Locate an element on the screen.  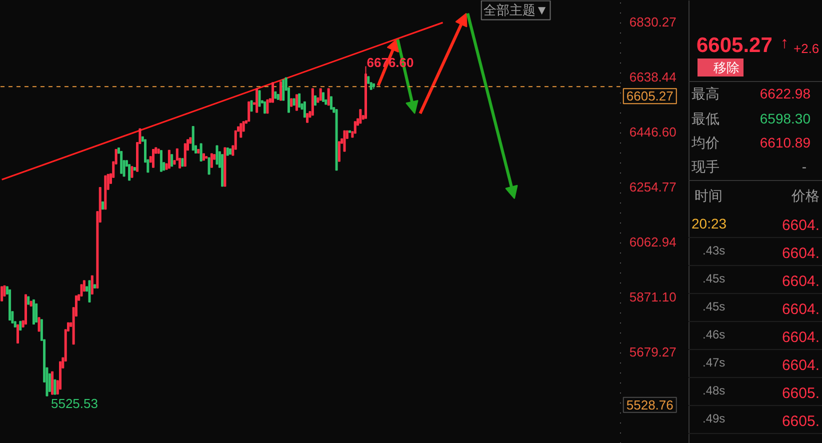
text: 移除 is located at coordinates (727, 67).